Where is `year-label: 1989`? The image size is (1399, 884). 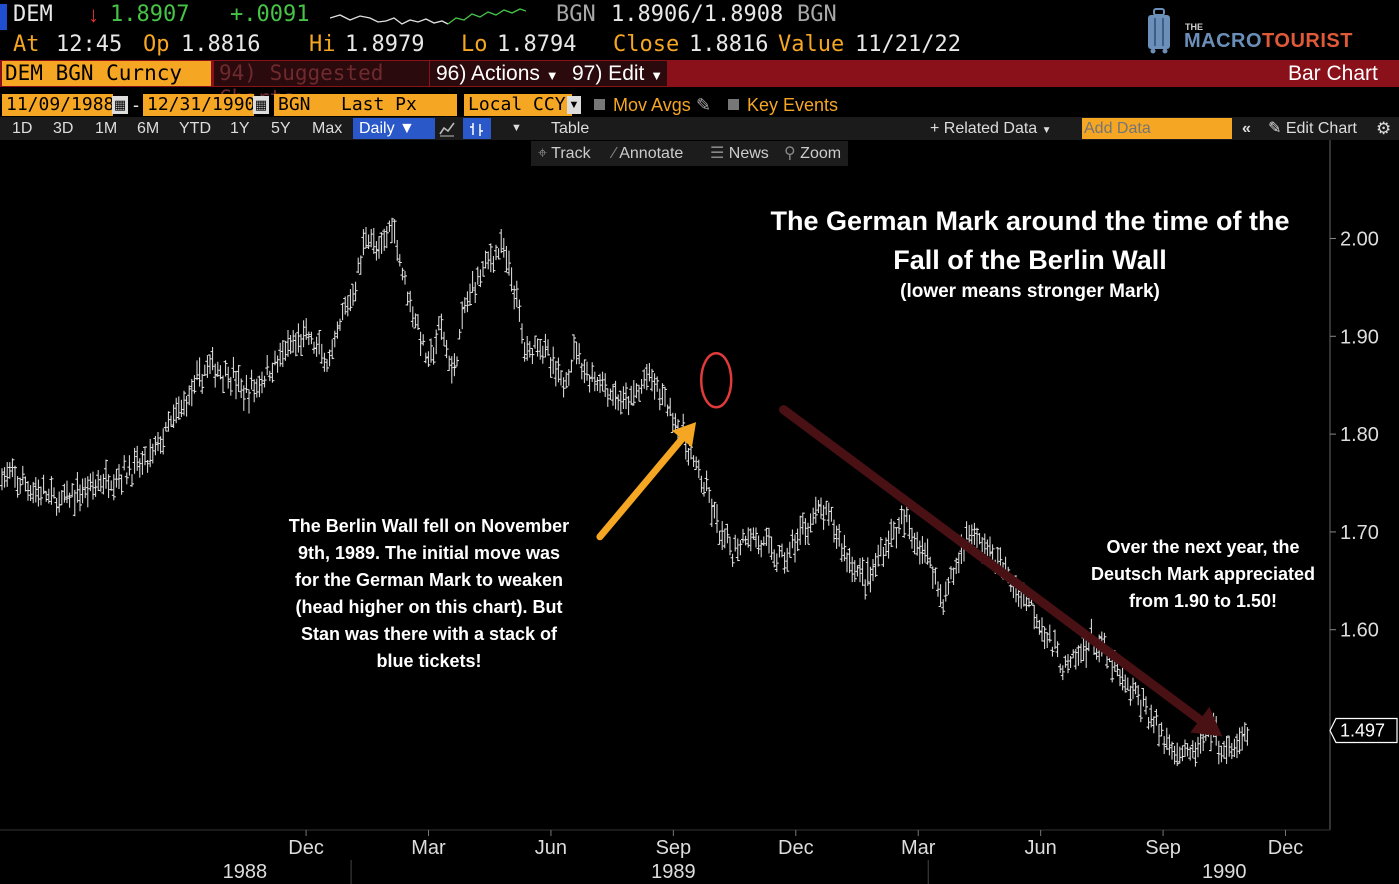
year-label: 1989 is located at coordinates (673, 872).